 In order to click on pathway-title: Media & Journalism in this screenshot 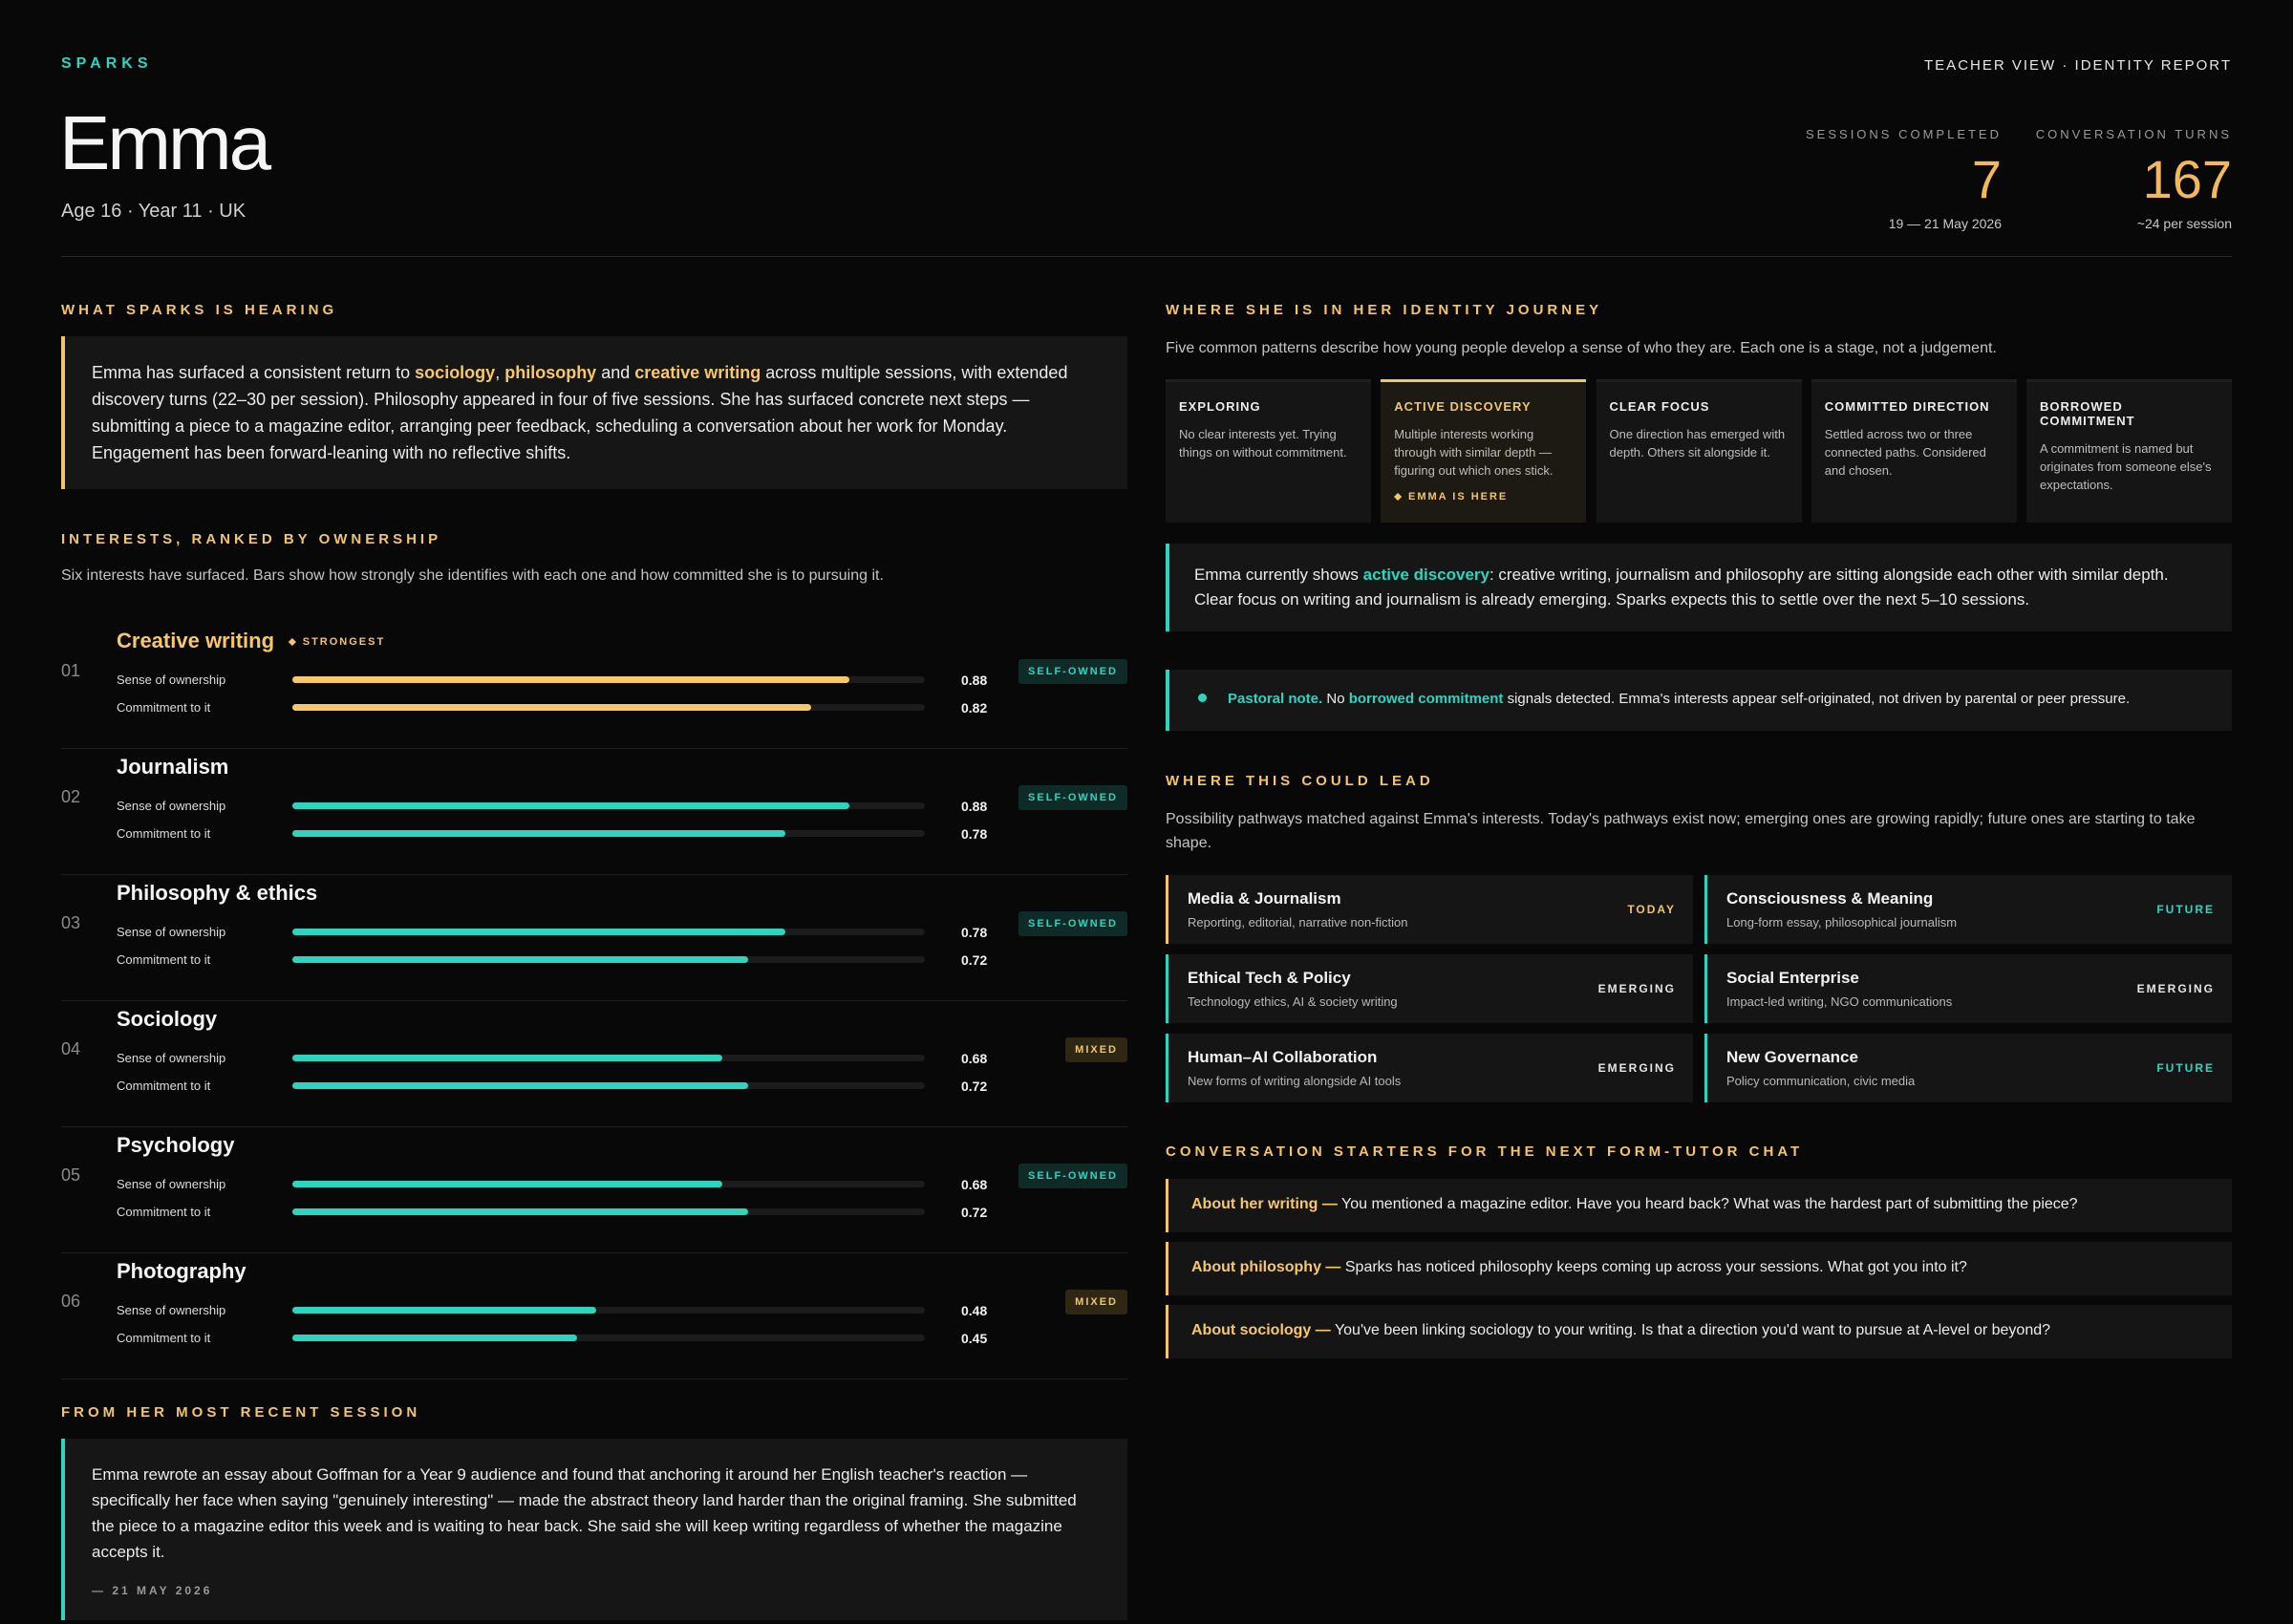, I will do `click(1264, 899)`.